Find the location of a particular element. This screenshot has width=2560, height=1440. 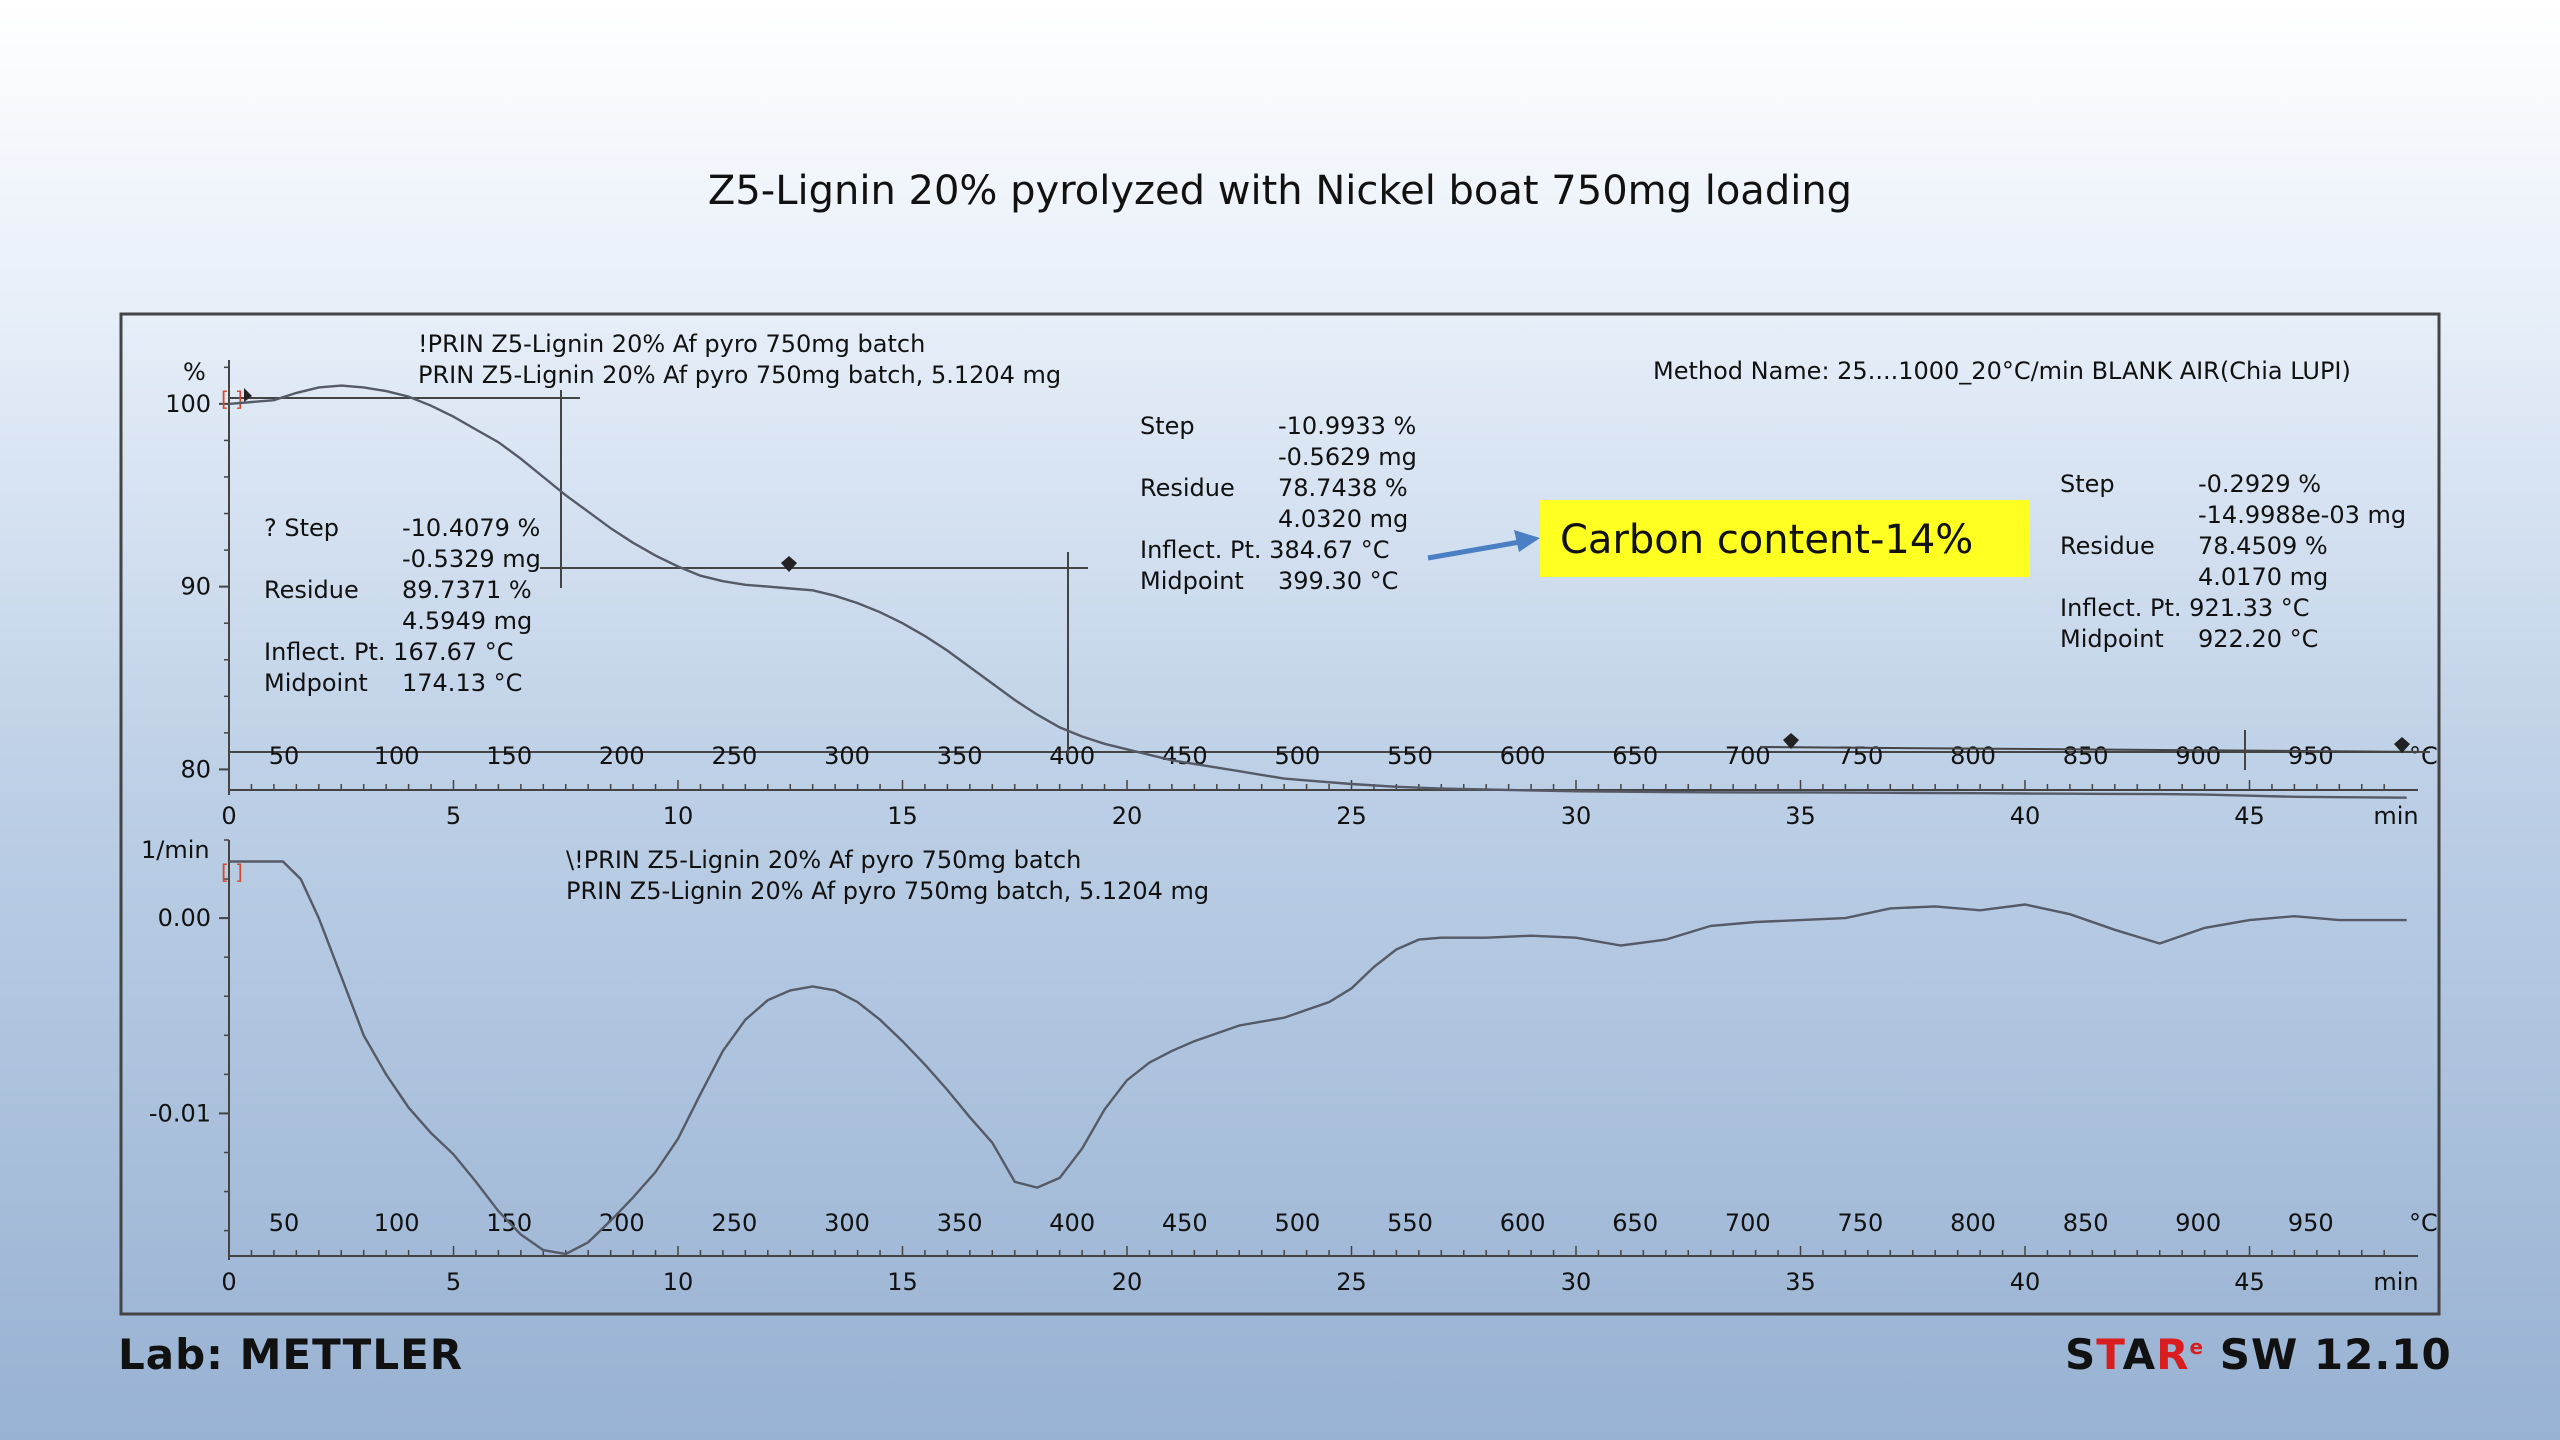

svg-text: -0.5329 mg is located at coordinates (471, 559).